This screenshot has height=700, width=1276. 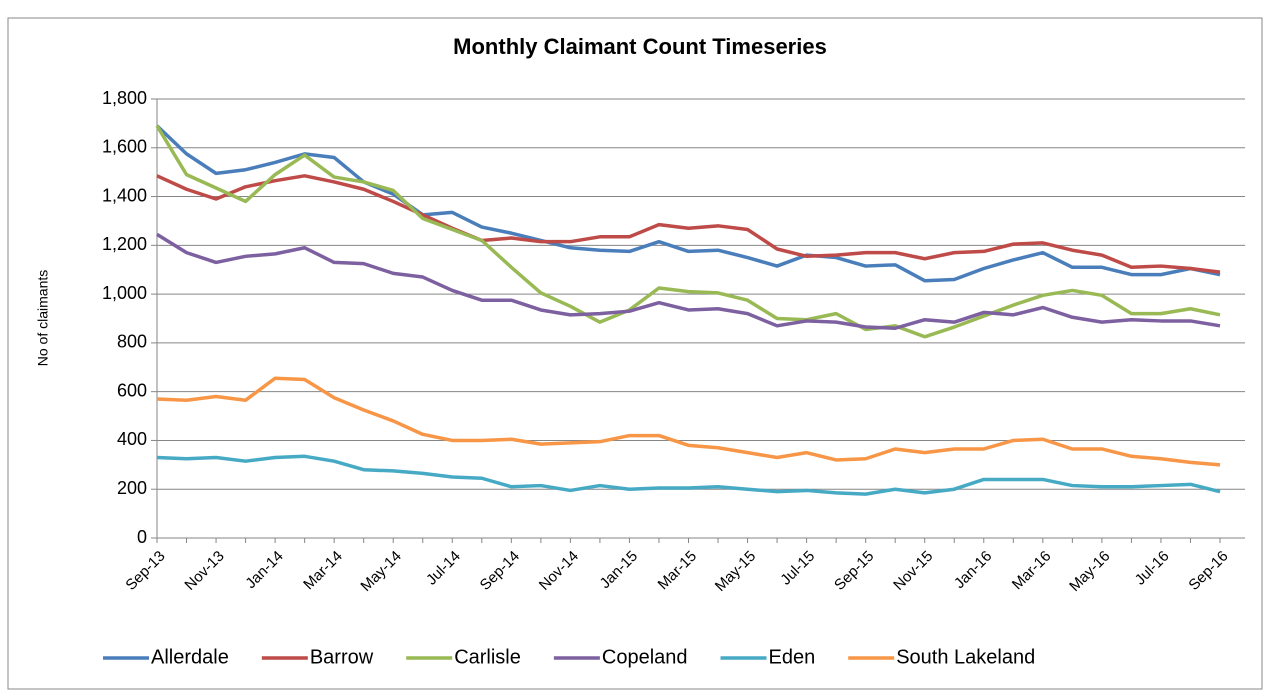 I want to click on y-tick-label: 1,000, so click(x=124, y=293).